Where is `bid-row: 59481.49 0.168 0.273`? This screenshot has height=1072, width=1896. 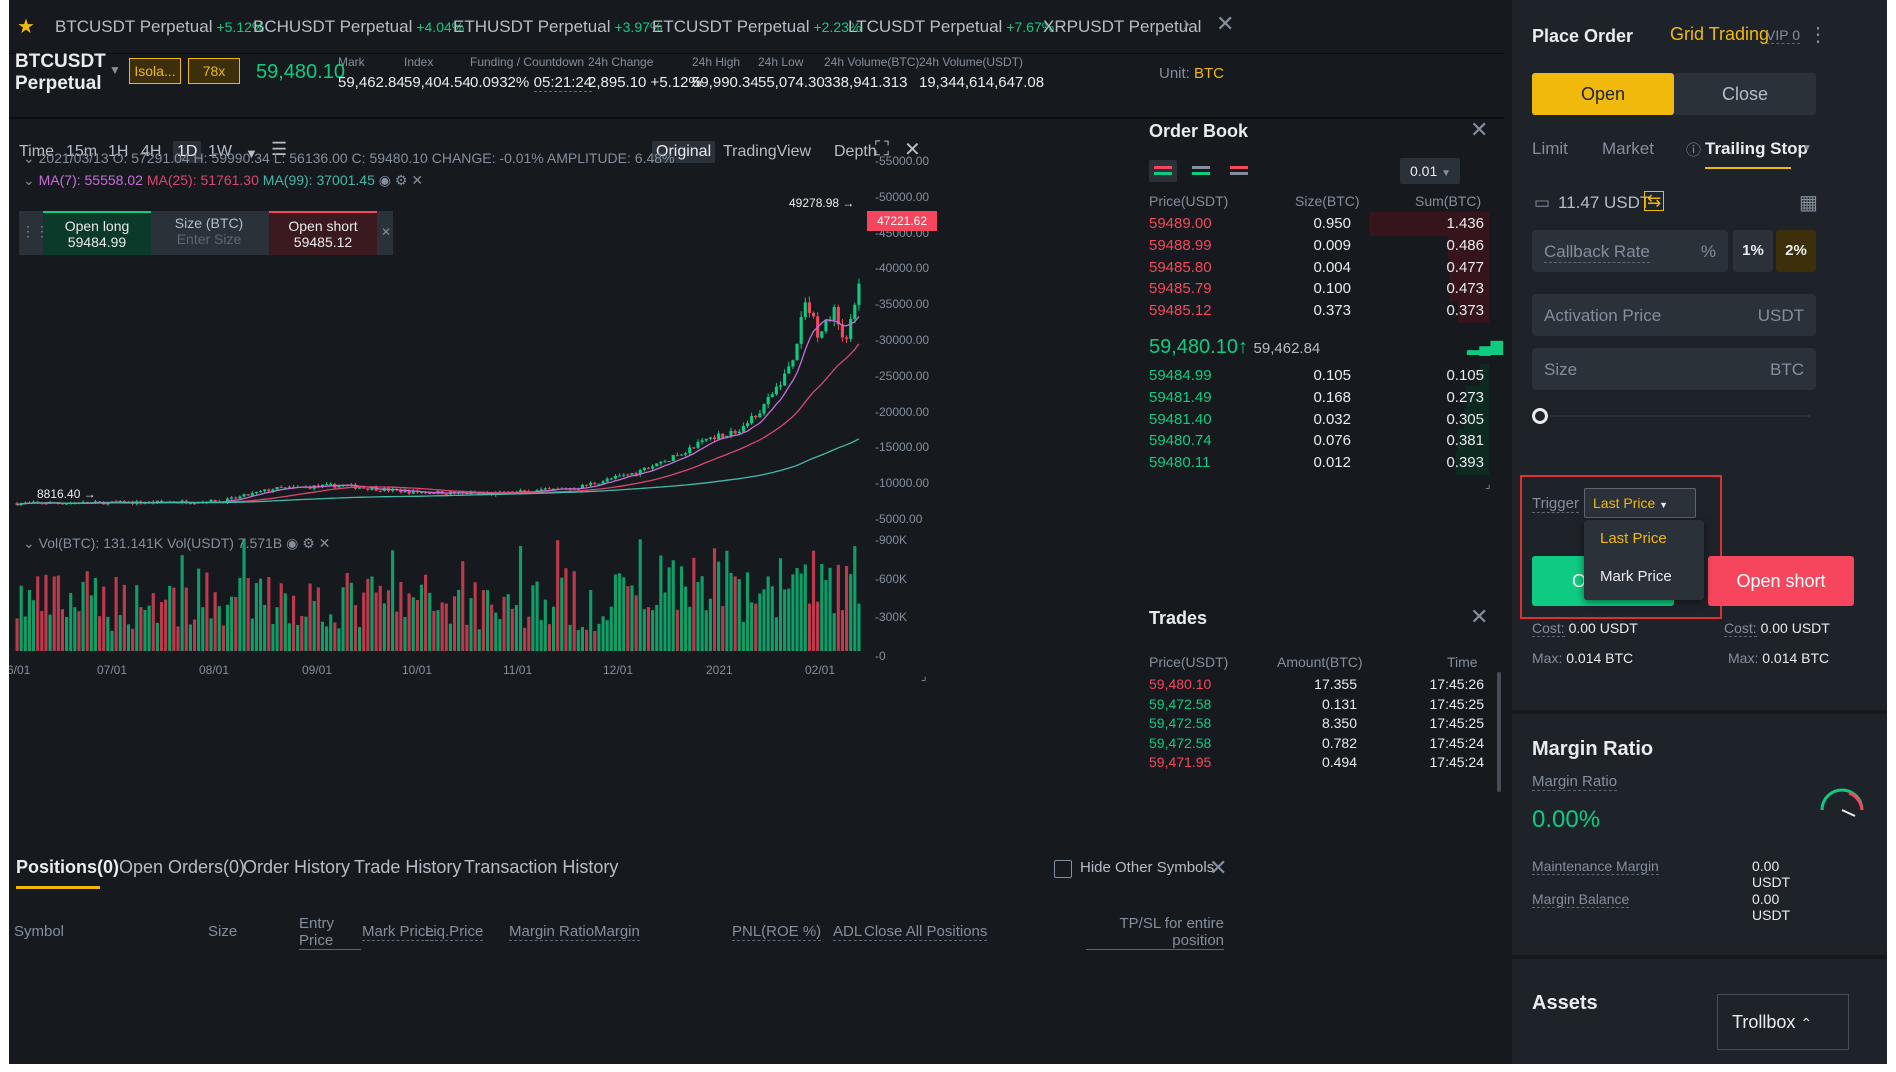
bid-row: 59481.49 0.168 0.273 is located at coordinates (1319, 398).